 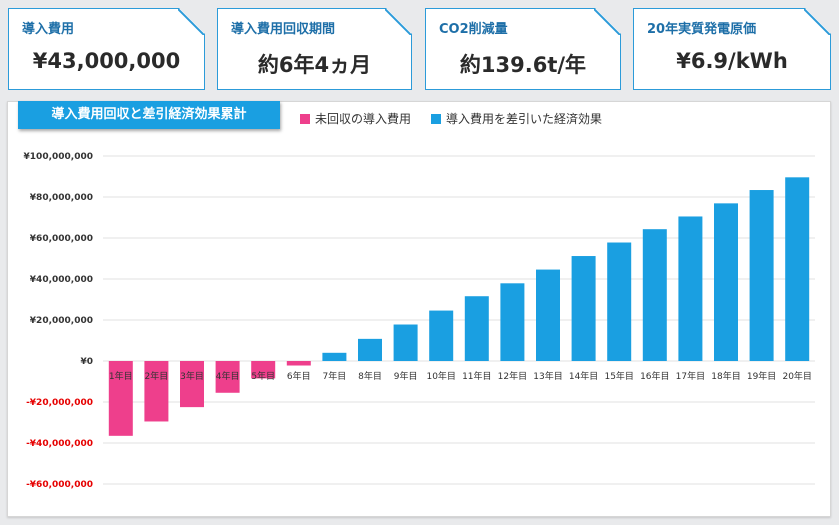 I want to click on x-tick-label: 14年目, so click(x=583, y=376).